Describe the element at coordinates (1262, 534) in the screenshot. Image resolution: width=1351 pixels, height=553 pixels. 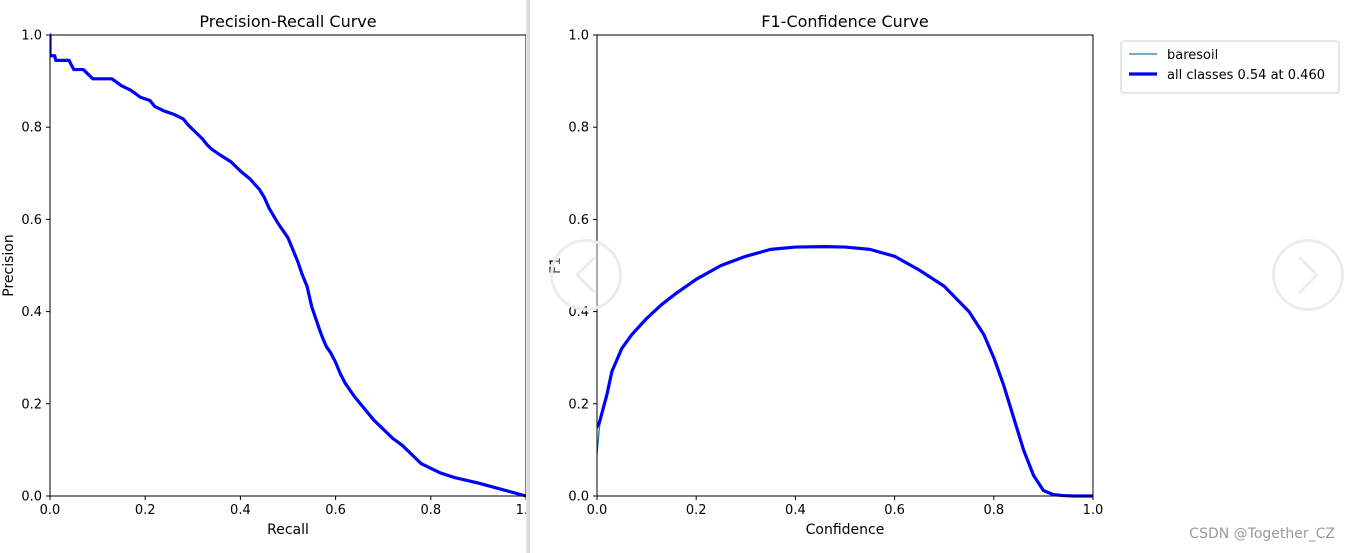
I see `watermark: CSDN @Together_CZ` at that location.